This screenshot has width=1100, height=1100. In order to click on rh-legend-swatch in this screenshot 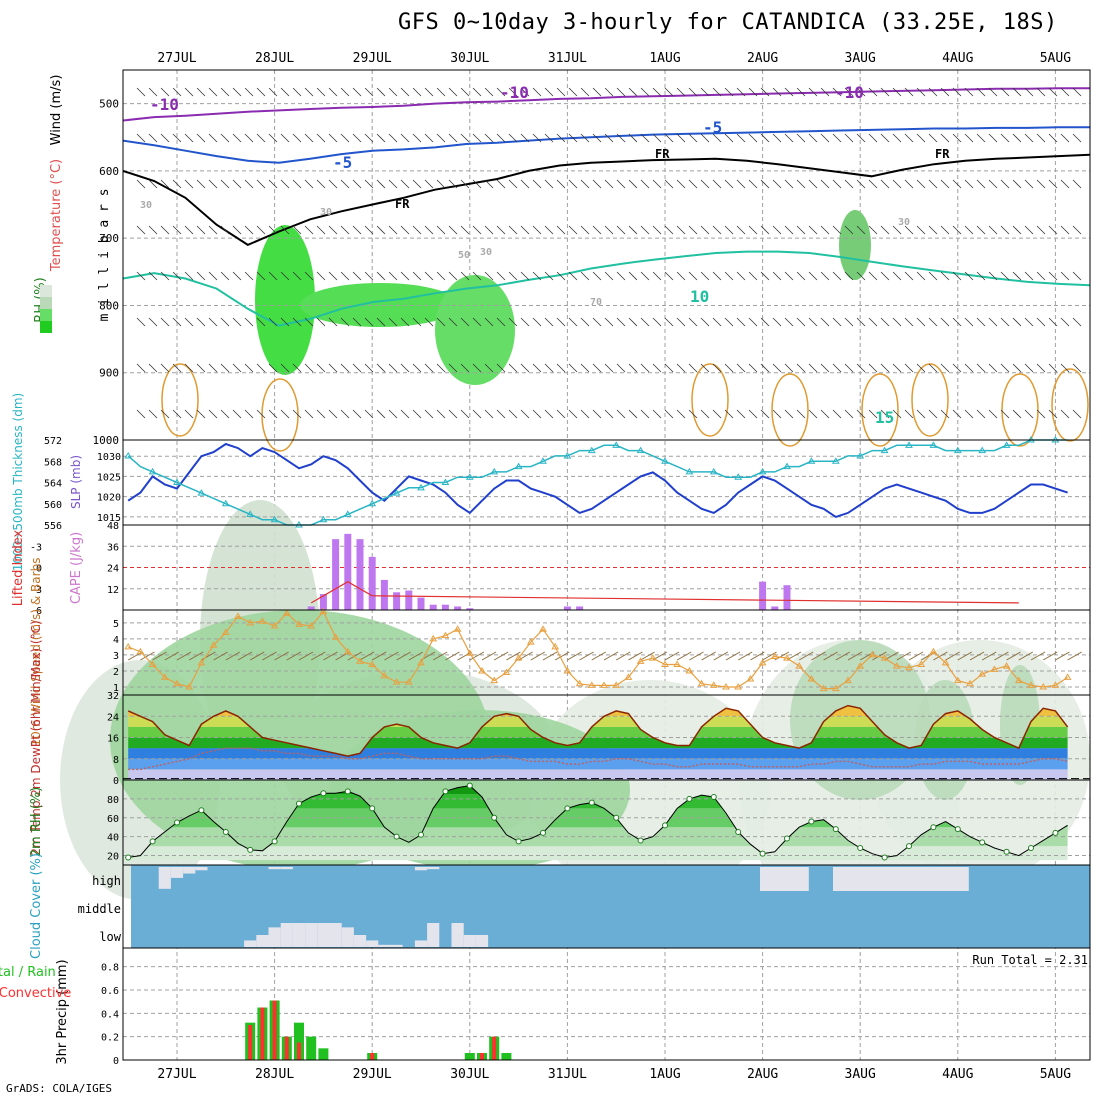, I will do `click(46, 315)`.